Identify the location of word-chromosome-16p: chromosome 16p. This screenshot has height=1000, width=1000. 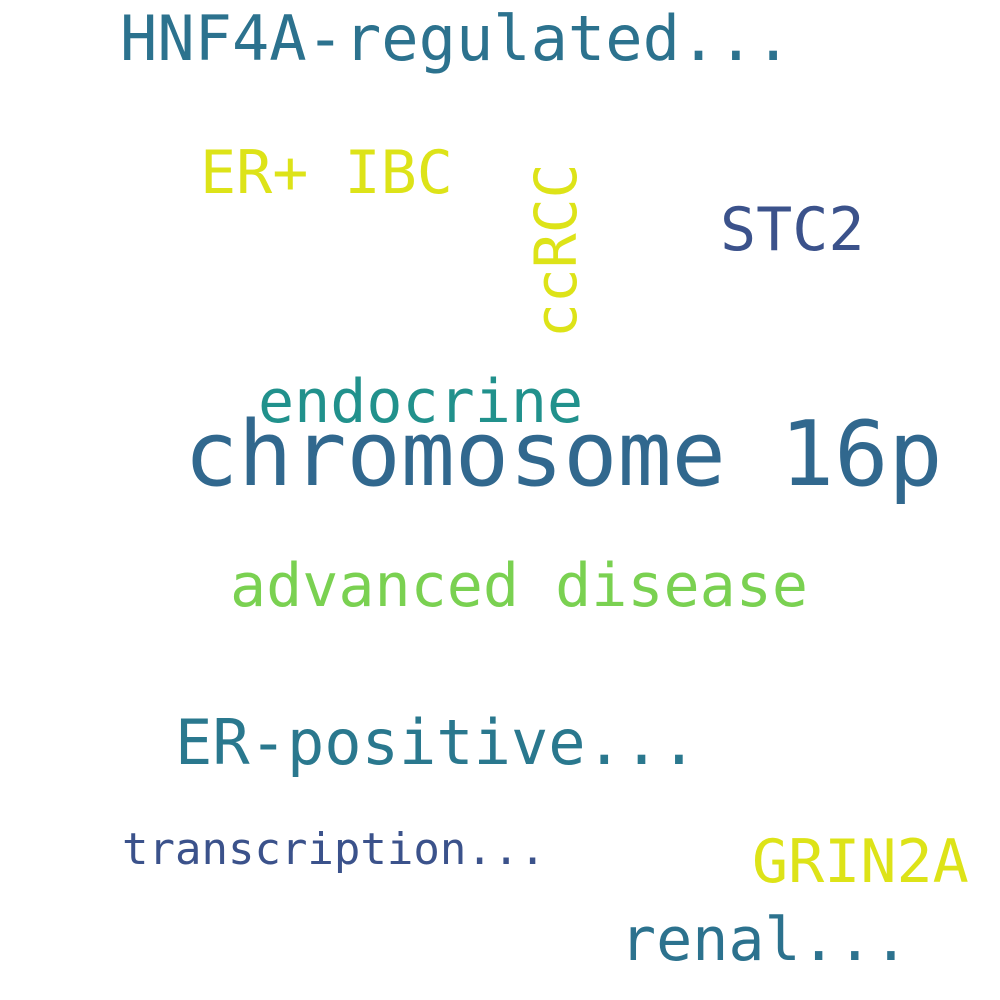
(563, 454).